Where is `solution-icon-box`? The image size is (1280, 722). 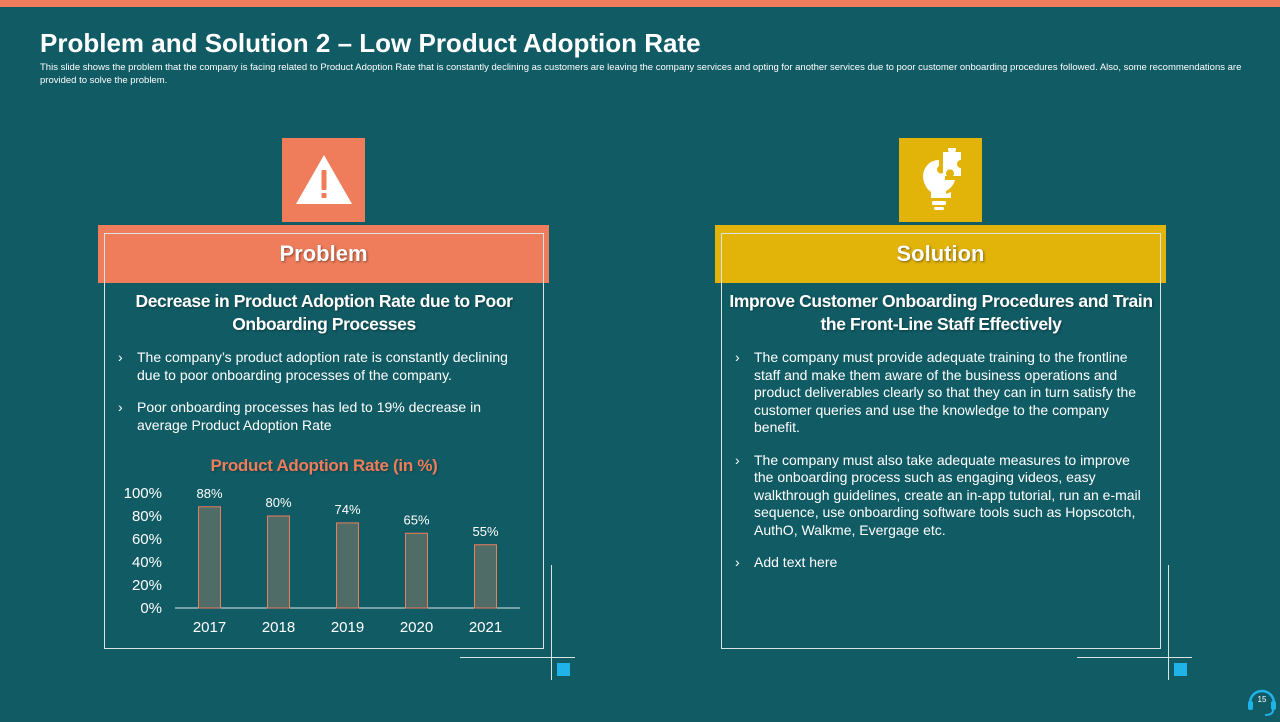 solution-icon-box is located at coordinates (940, 180).